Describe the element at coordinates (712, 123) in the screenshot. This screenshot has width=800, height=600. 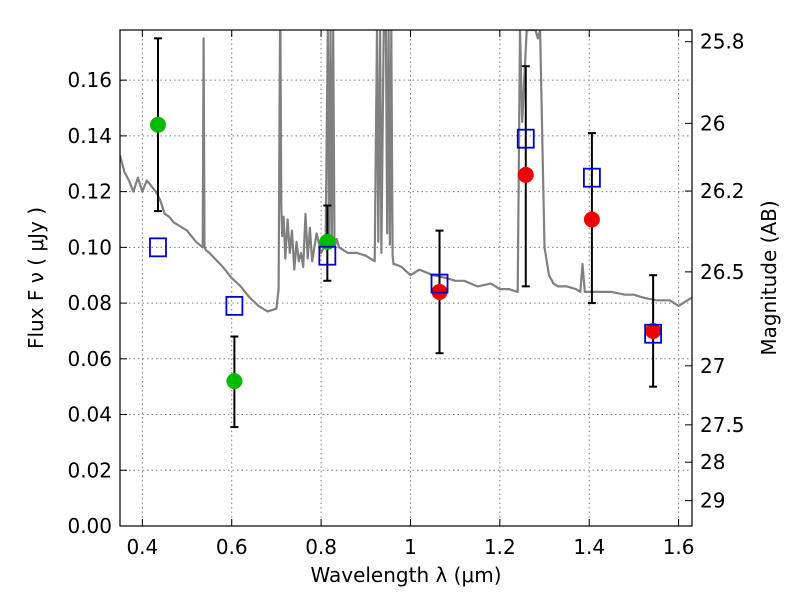
I see `right-tick-label: 26` at that location.